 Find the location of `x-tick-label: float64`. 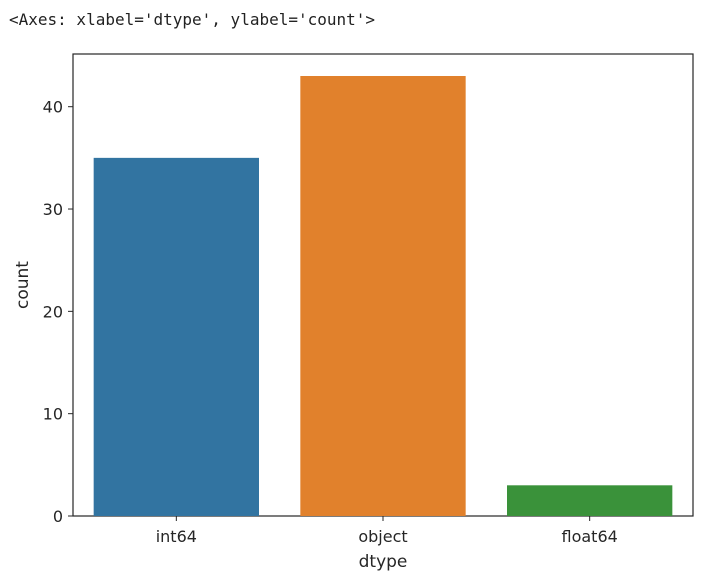

x-tick-label: float64 is located at coordinates (590, 536).